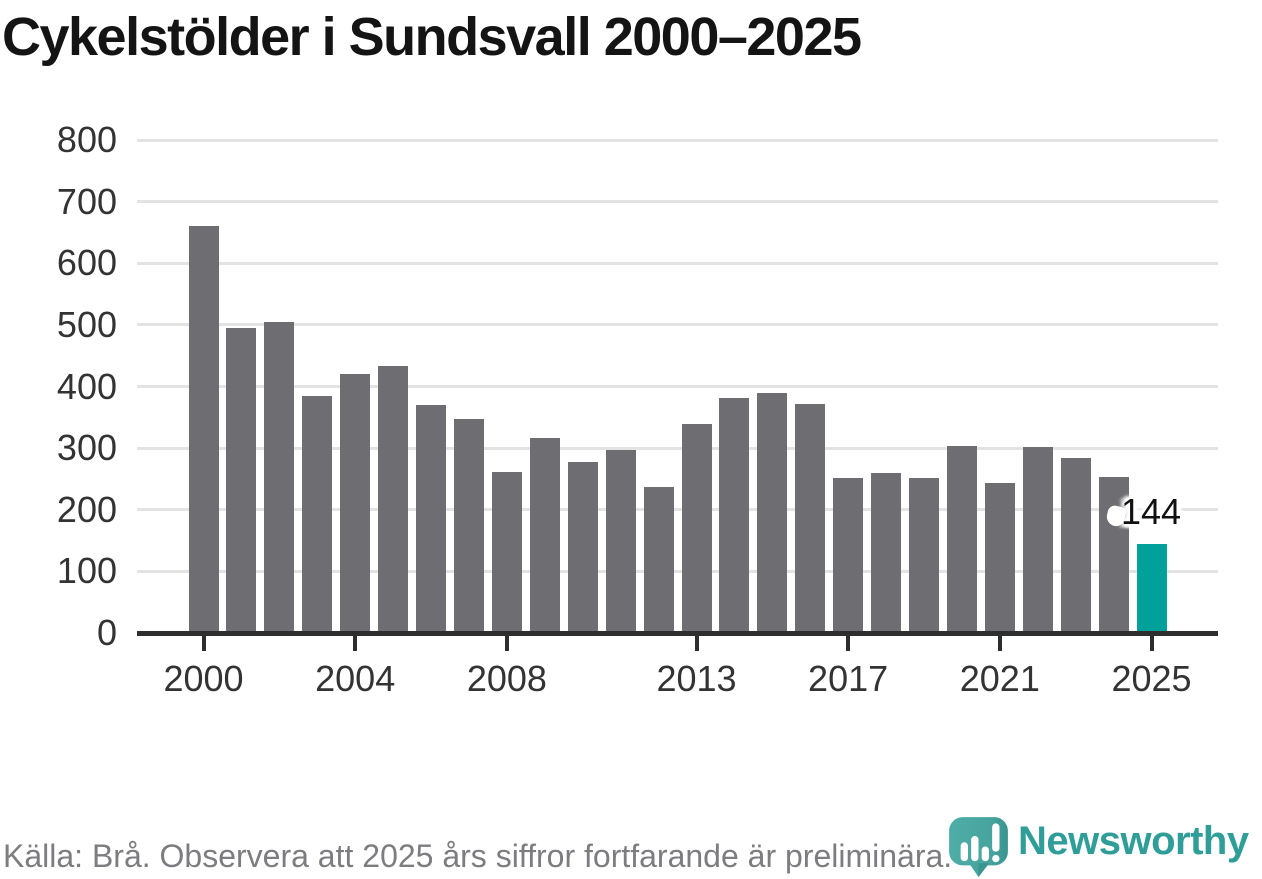 The height and width of the screenshot is (879, 1262). What do you see at coordinates (544, 535) in the screenshot?
I see `bar-2009` at bounding box center [544, 535].